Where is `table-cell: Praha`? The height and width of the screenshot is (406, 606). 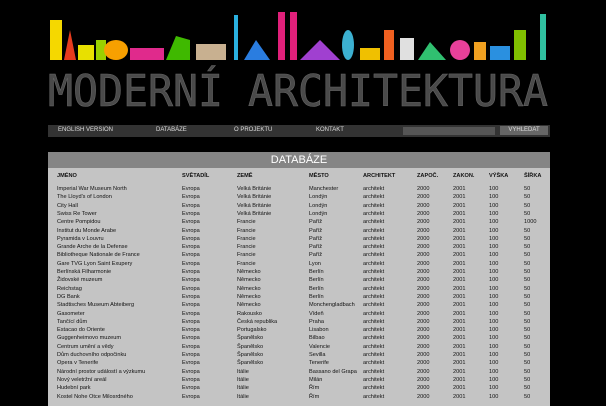
table-cell: Praha is located at coordinates (316, 321).